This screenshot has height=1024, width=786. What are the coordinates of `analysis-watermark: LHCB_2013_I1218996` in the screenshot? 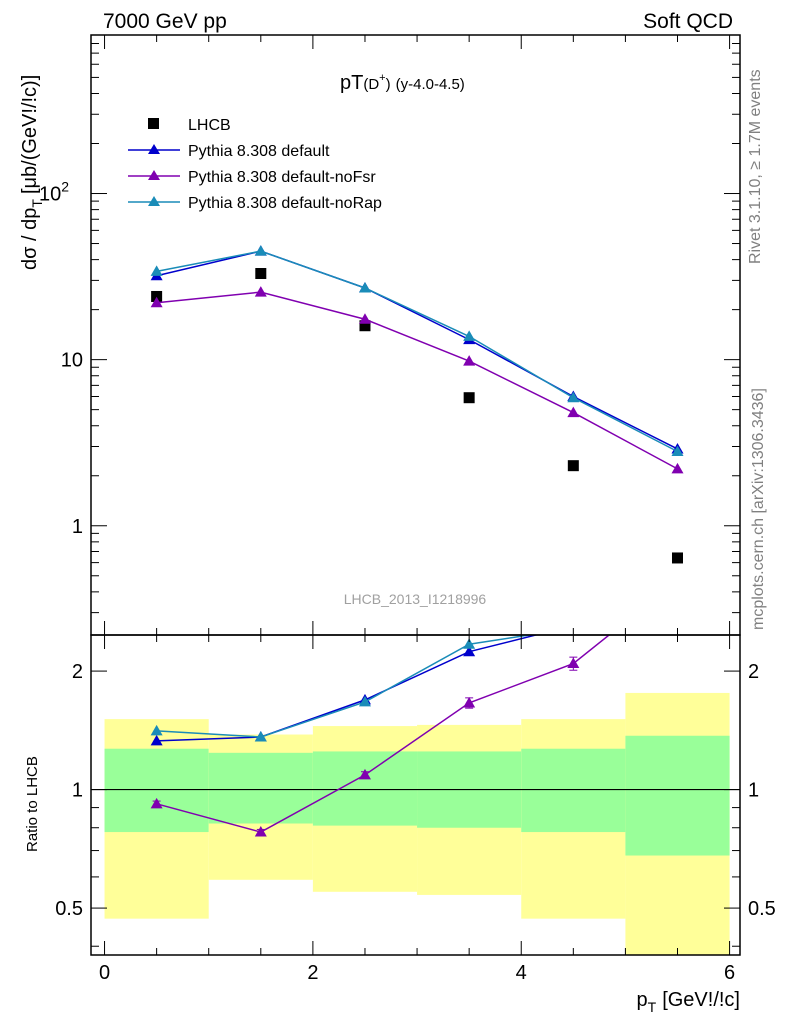 It's located at (415, 599).